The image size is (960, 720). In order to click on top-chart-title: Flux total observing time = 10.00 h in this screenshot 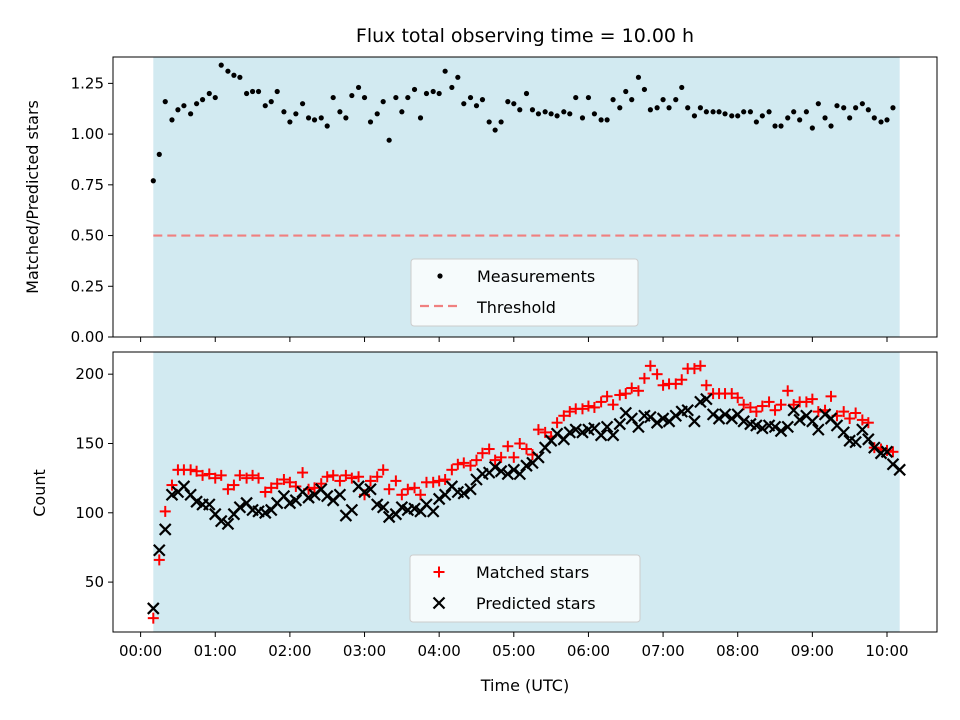, I will do `click(525, 36)`.